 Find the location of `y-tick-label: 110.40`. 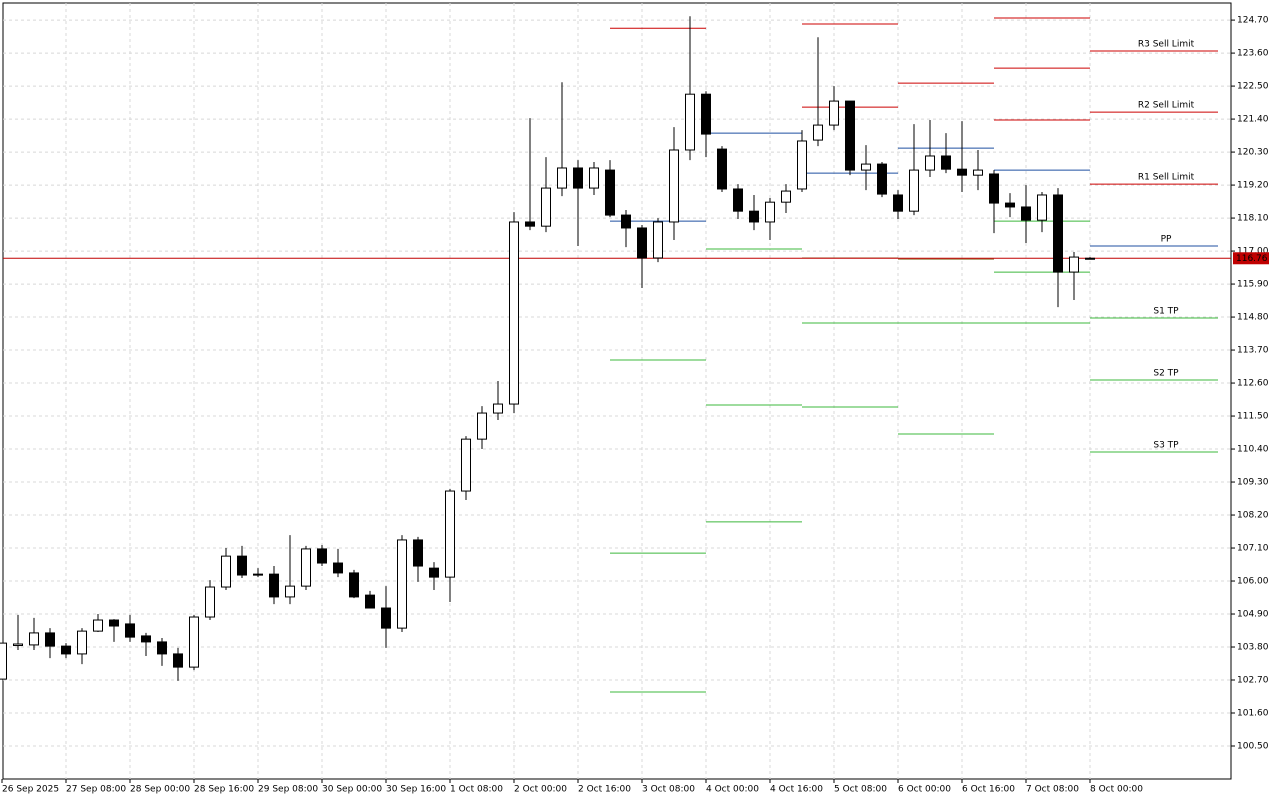

y-tick-label: 110.40 is located at coordinates (1253, 450).